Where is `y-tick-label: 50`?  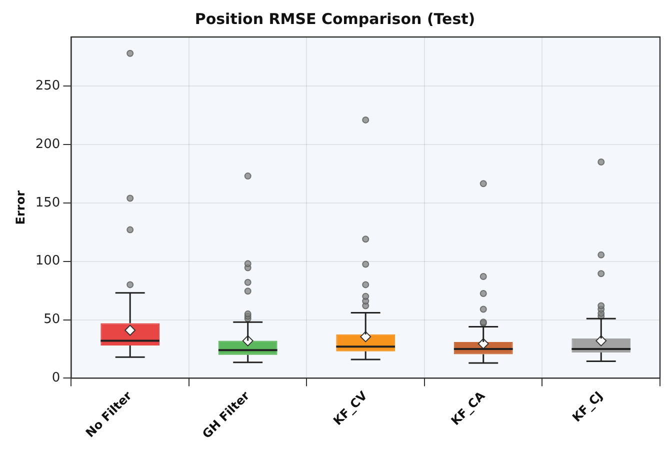 y-tick-label: 50 is located at coordinates (52, 320).